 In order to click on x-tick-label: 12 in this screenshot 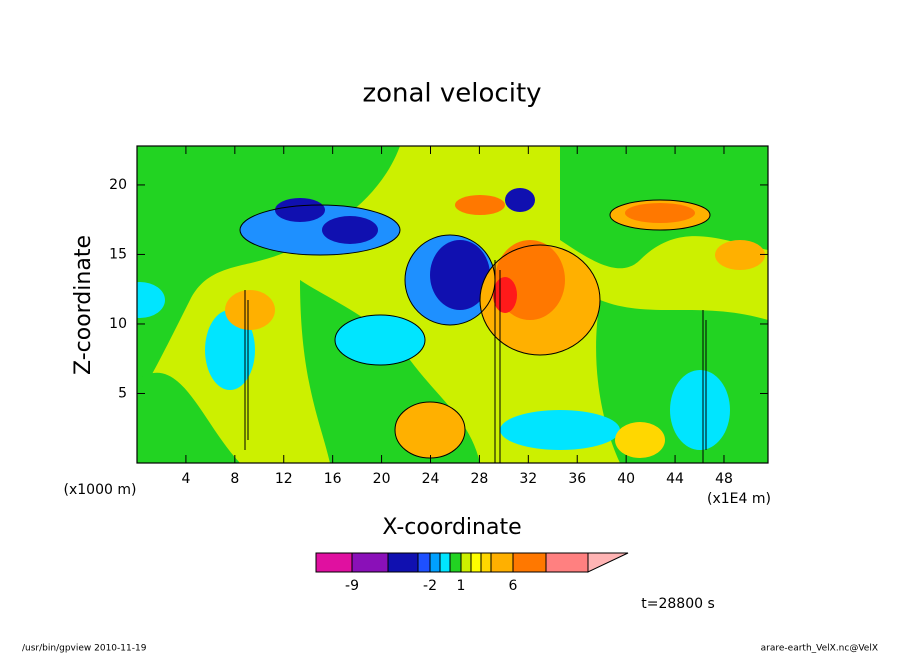, I will do `click(284, 479)`.